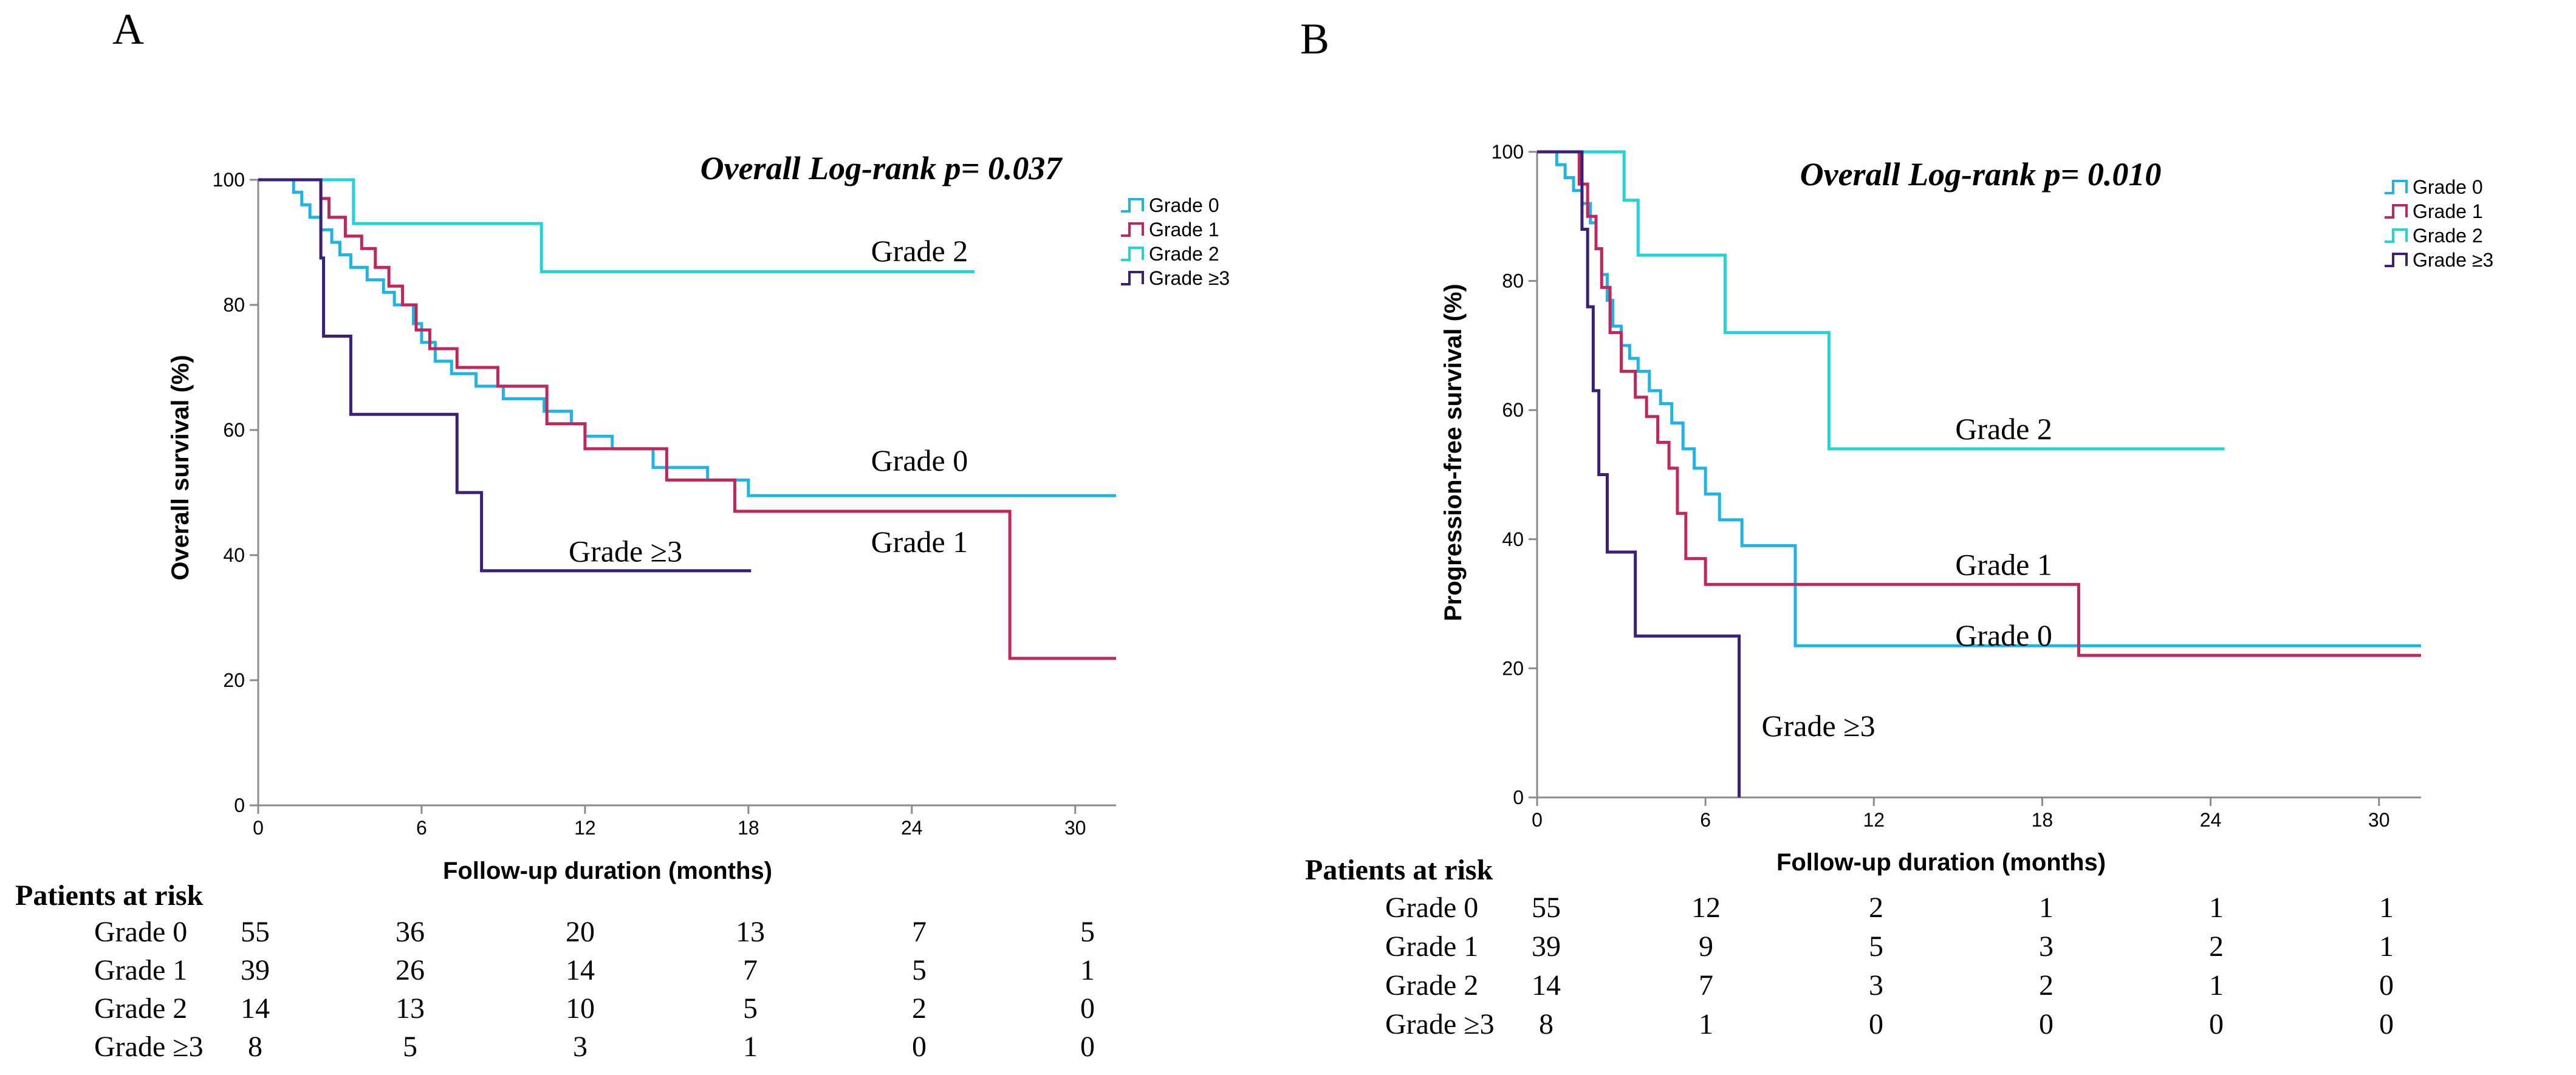 The width and height of the screenshot is (2576, 1075). Describe the element at coordinates (882, 168) in the screenshot. I see `panel-a-log-rank-title: Overall Log-rank p= 0.037` at that location.